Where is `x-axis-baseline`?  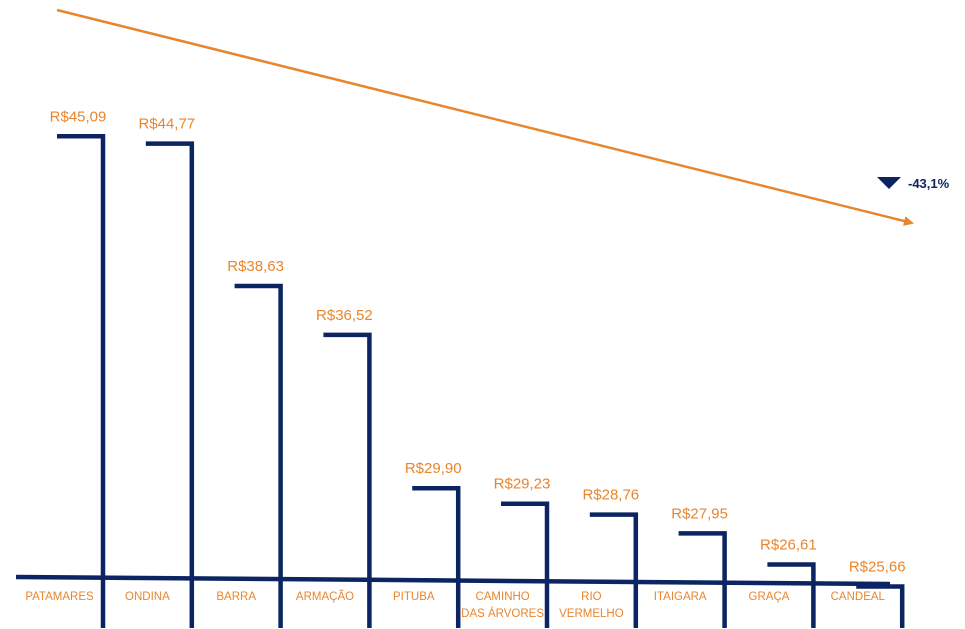
x-axis-baseline is located at coordinates (453, 580).